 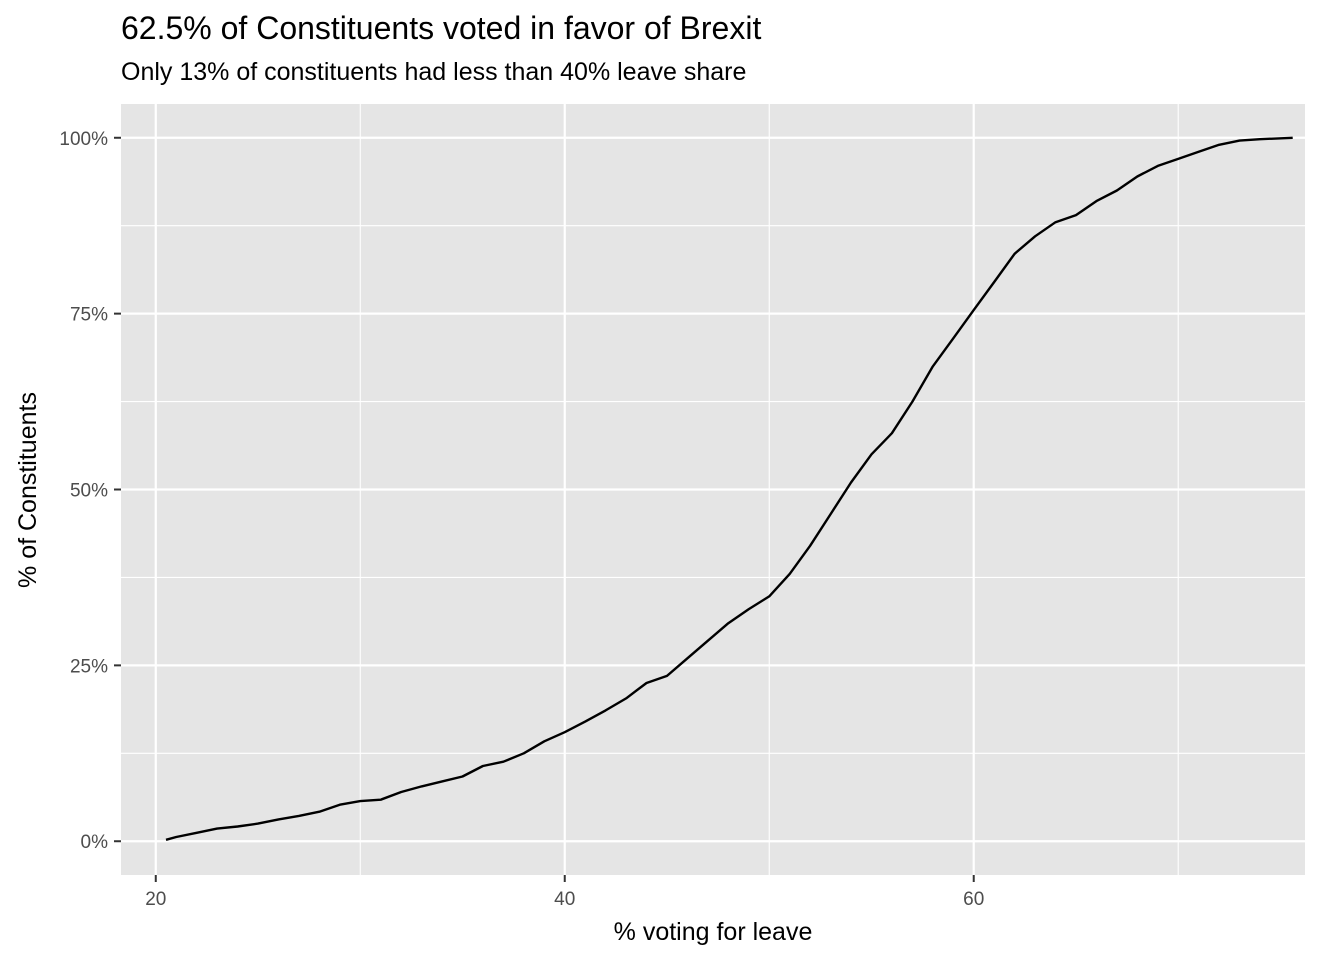 What do you see at coordinates (95, 842) in the screenshot?
I see `y-tick-label: 0%` at bounding box center [95, 842].